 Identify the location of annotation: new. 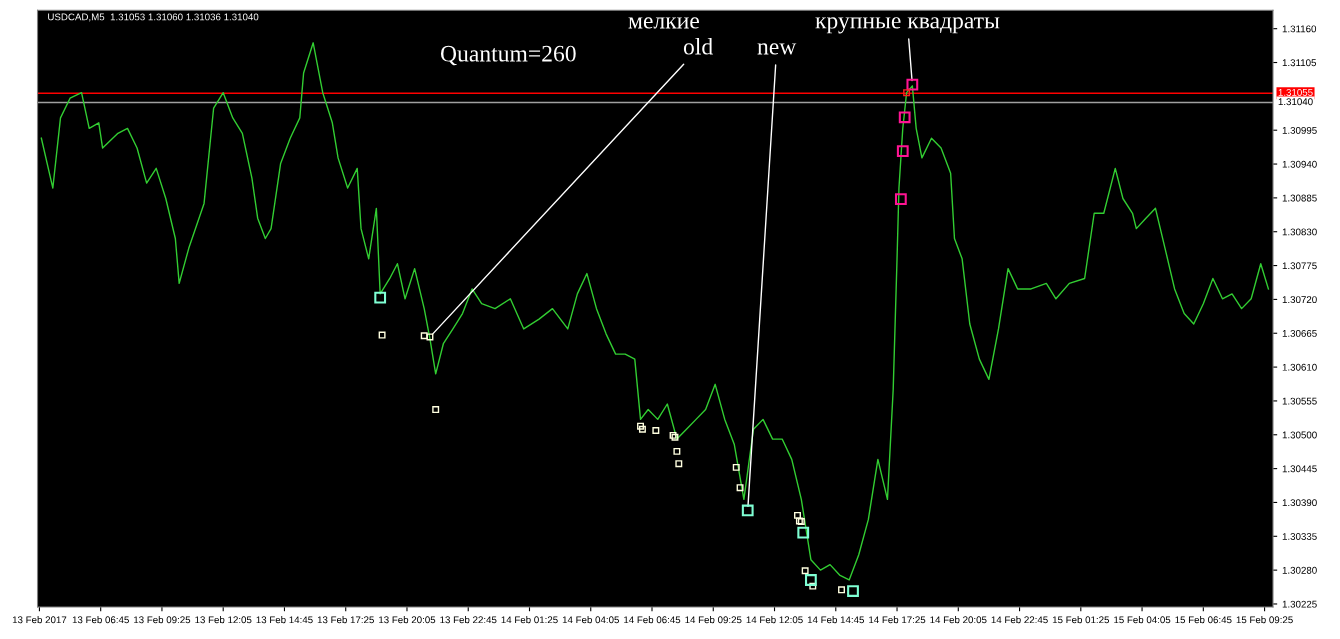
(777, 49).